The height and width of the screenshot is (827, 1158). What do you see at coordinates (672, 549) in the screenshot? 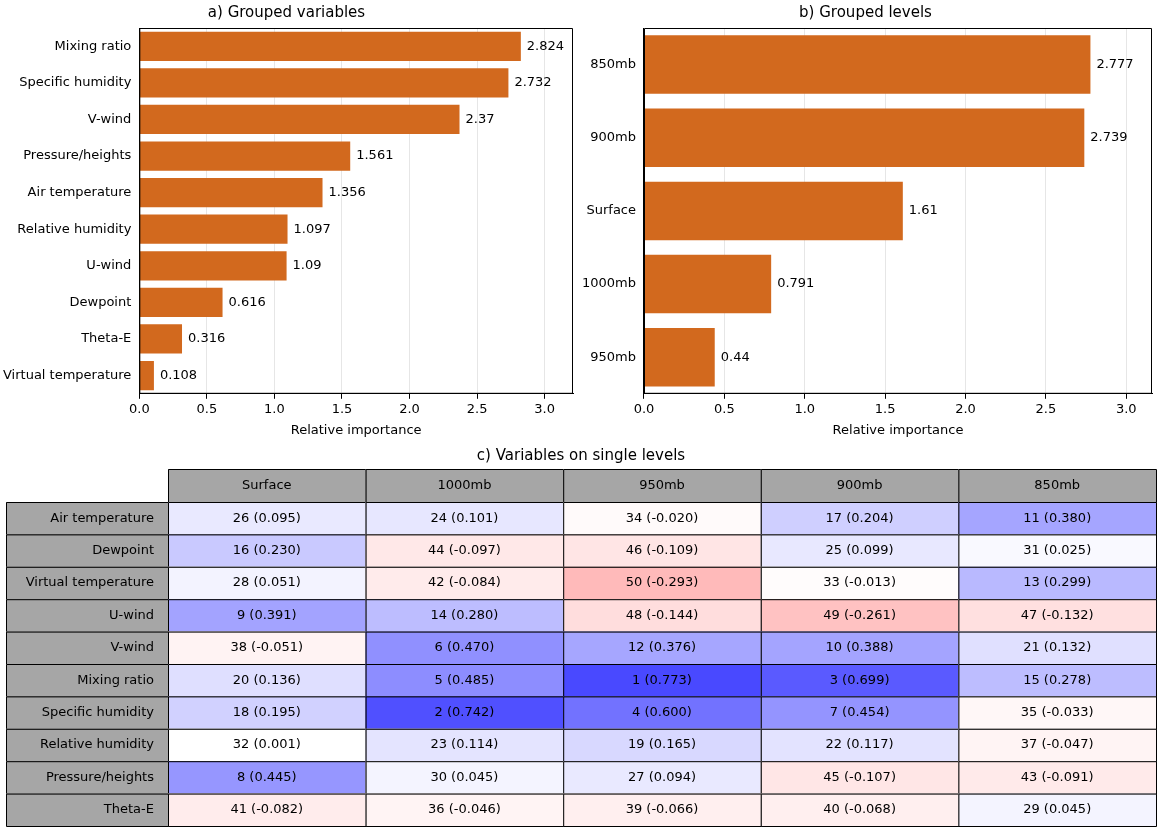
I see `data-label: (-0.109)` at bounding box center [672, 549].